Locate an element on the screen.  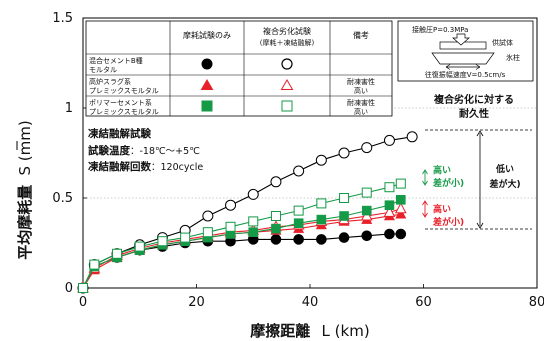
apparatus-pressure: 接触圧P=0.3MPa is located at coordinates (440, 29).